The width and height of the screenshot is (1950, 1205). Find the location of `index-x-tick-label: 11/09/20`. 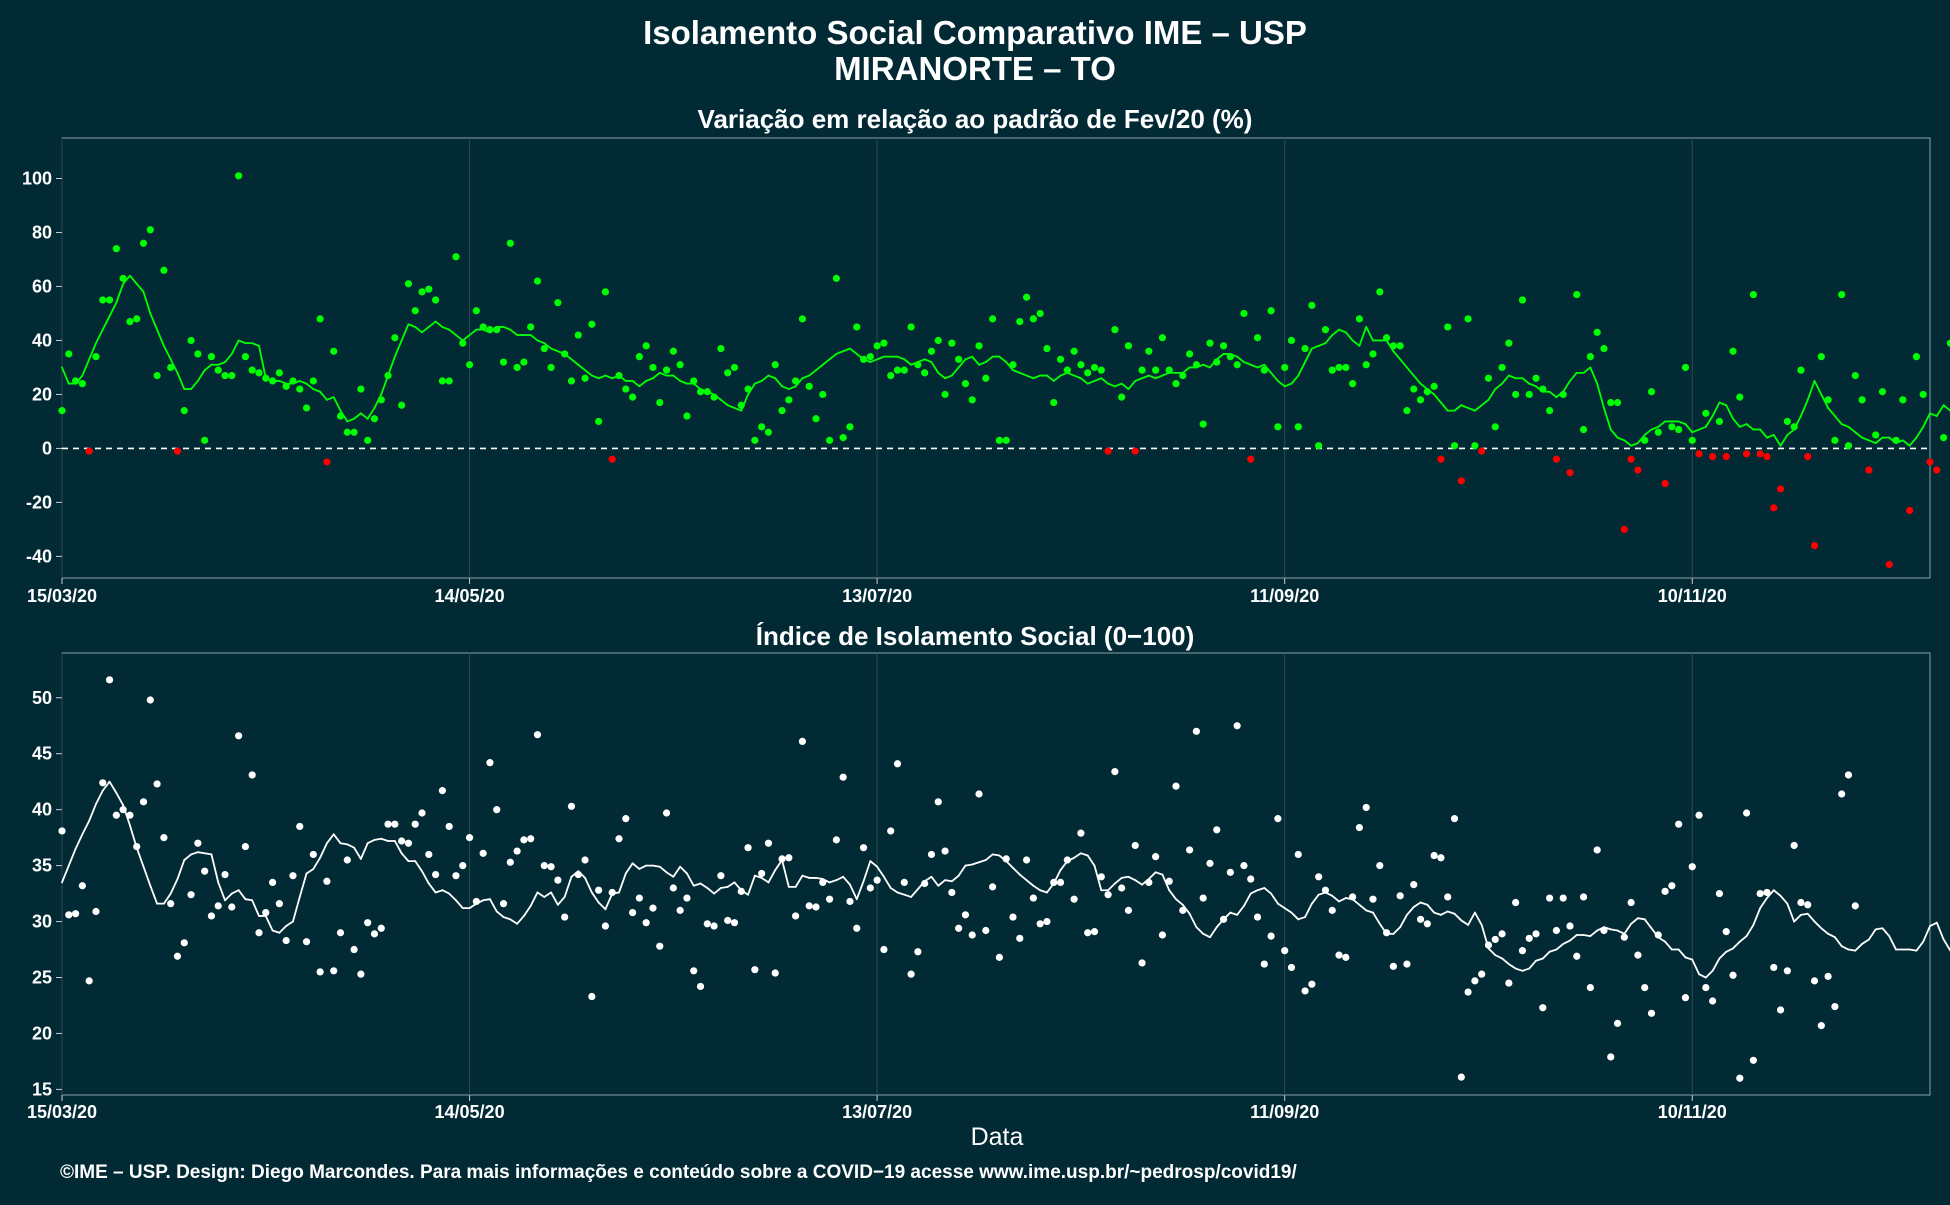

index-x-tick-label: 11/09/20 is located at coordinates (1284, 1112).